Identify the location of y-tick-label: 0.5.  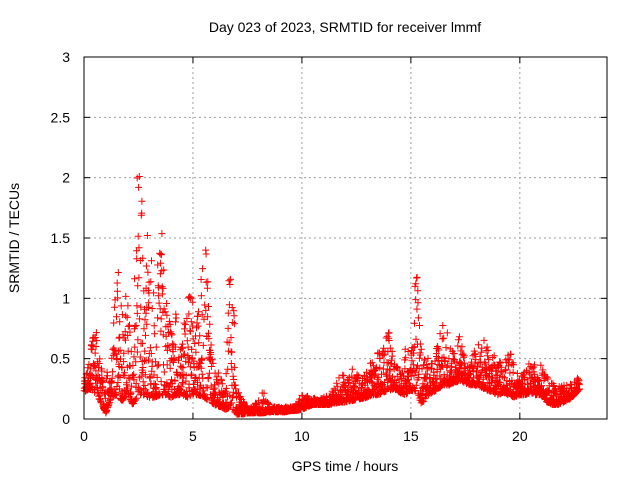
(61, 359).